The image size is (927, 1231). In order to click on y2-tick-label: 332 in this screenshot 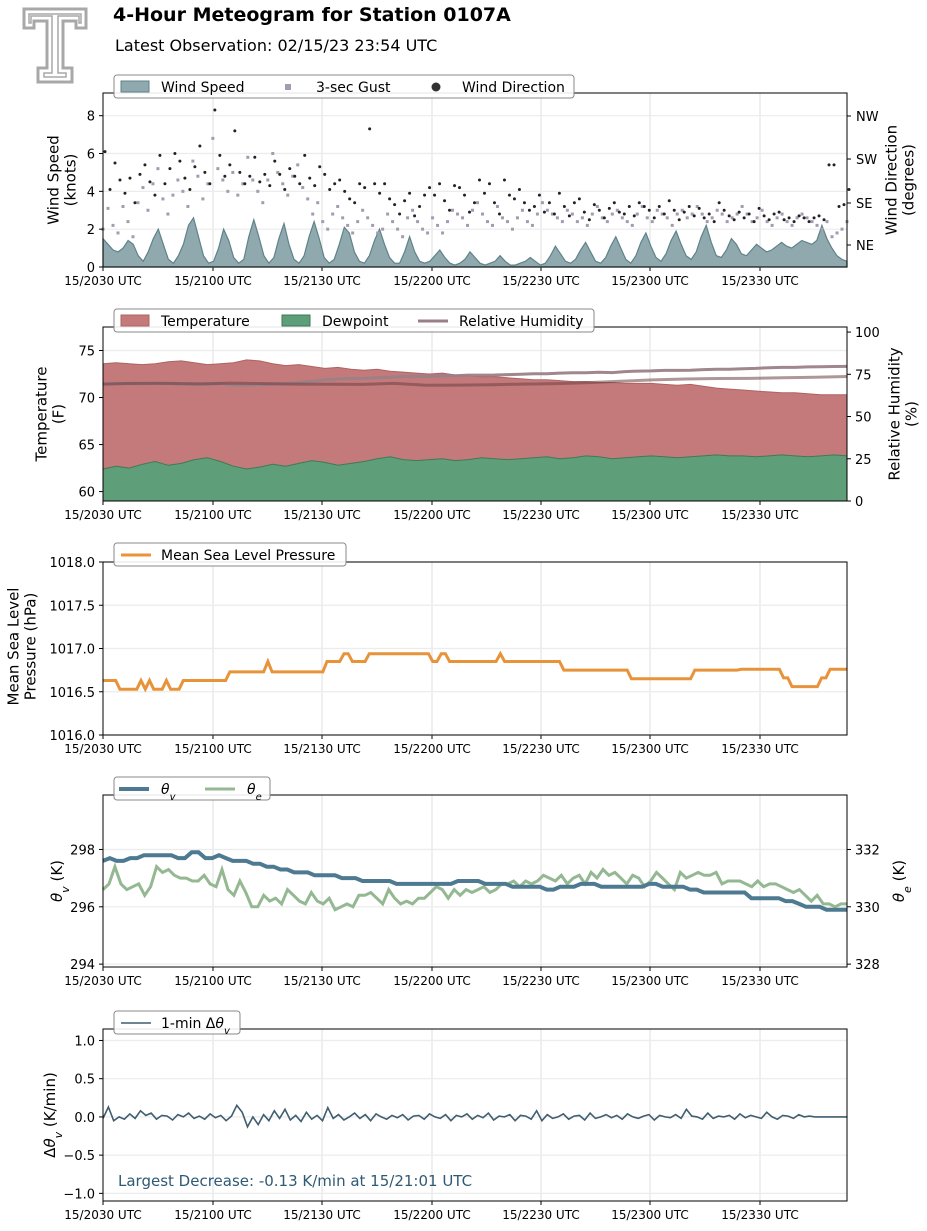, I will do `click(867, 850)`.